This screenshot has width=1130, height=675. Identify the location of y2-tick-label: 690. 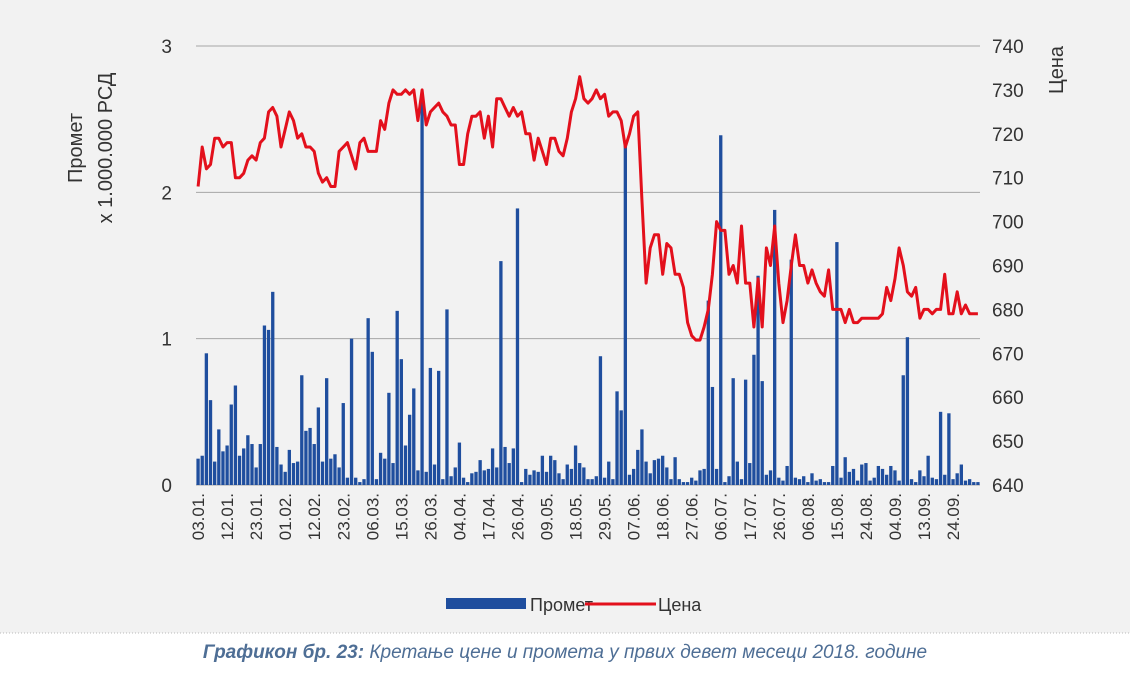
(1008, 267).